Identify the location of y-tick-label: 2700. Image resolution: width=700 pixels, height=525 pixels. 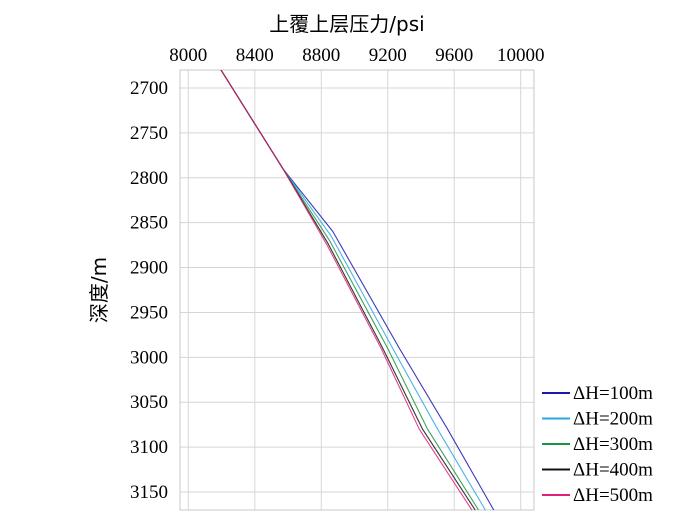
(149, 88).